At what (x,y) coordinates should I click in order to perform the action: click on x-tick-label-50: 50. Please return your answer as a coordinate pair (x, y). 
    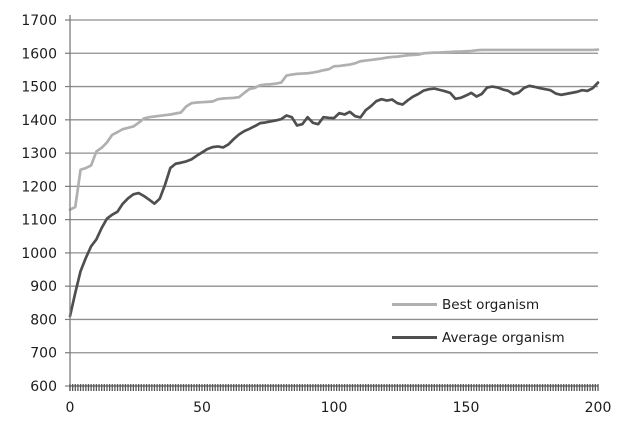
    Looking at the image, I should click on (202, 408).